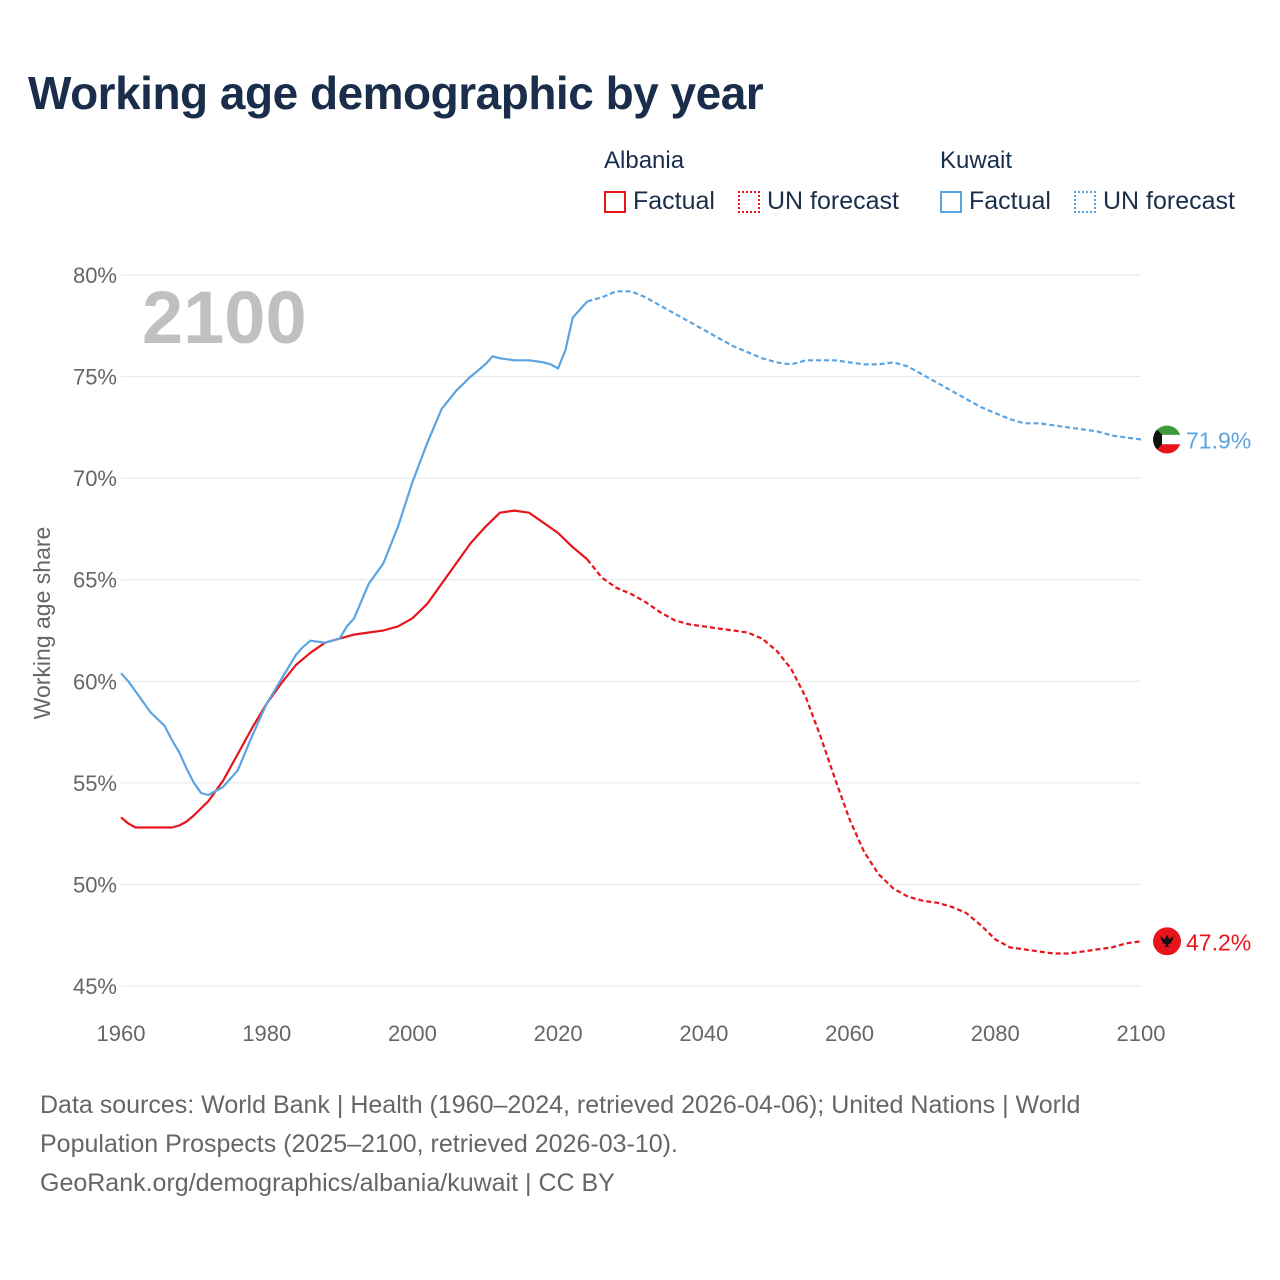  Describe the element at coordinates (1167, 941) in the screenshot. I see `albania-flag-icon` at that location.